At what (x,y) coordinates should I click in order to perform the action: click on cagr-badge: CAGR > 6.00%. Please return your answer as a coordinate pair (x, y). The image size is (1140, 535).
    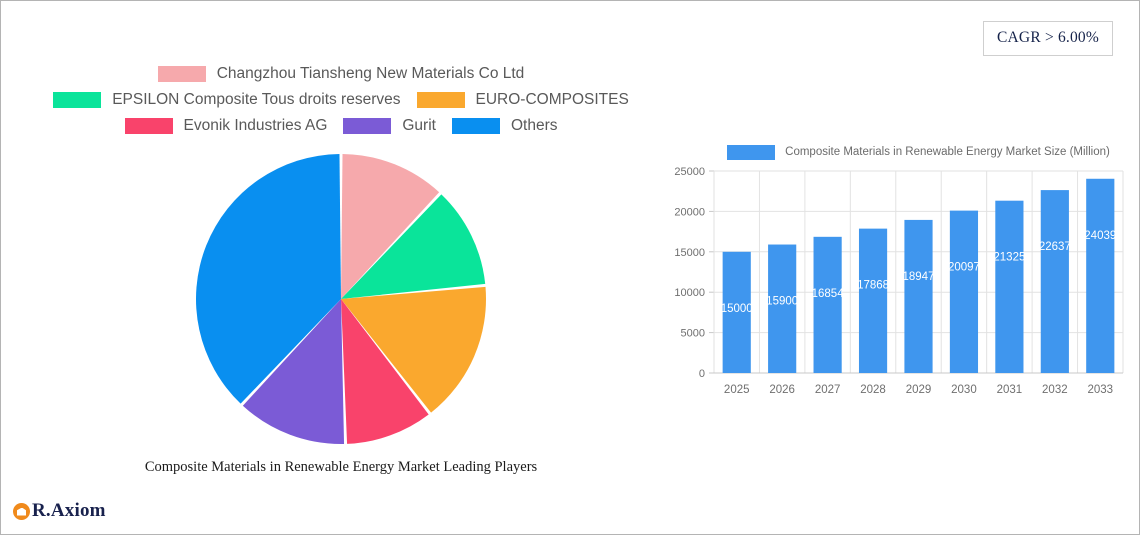
    Looking at the image, I should click on (1048, 38).